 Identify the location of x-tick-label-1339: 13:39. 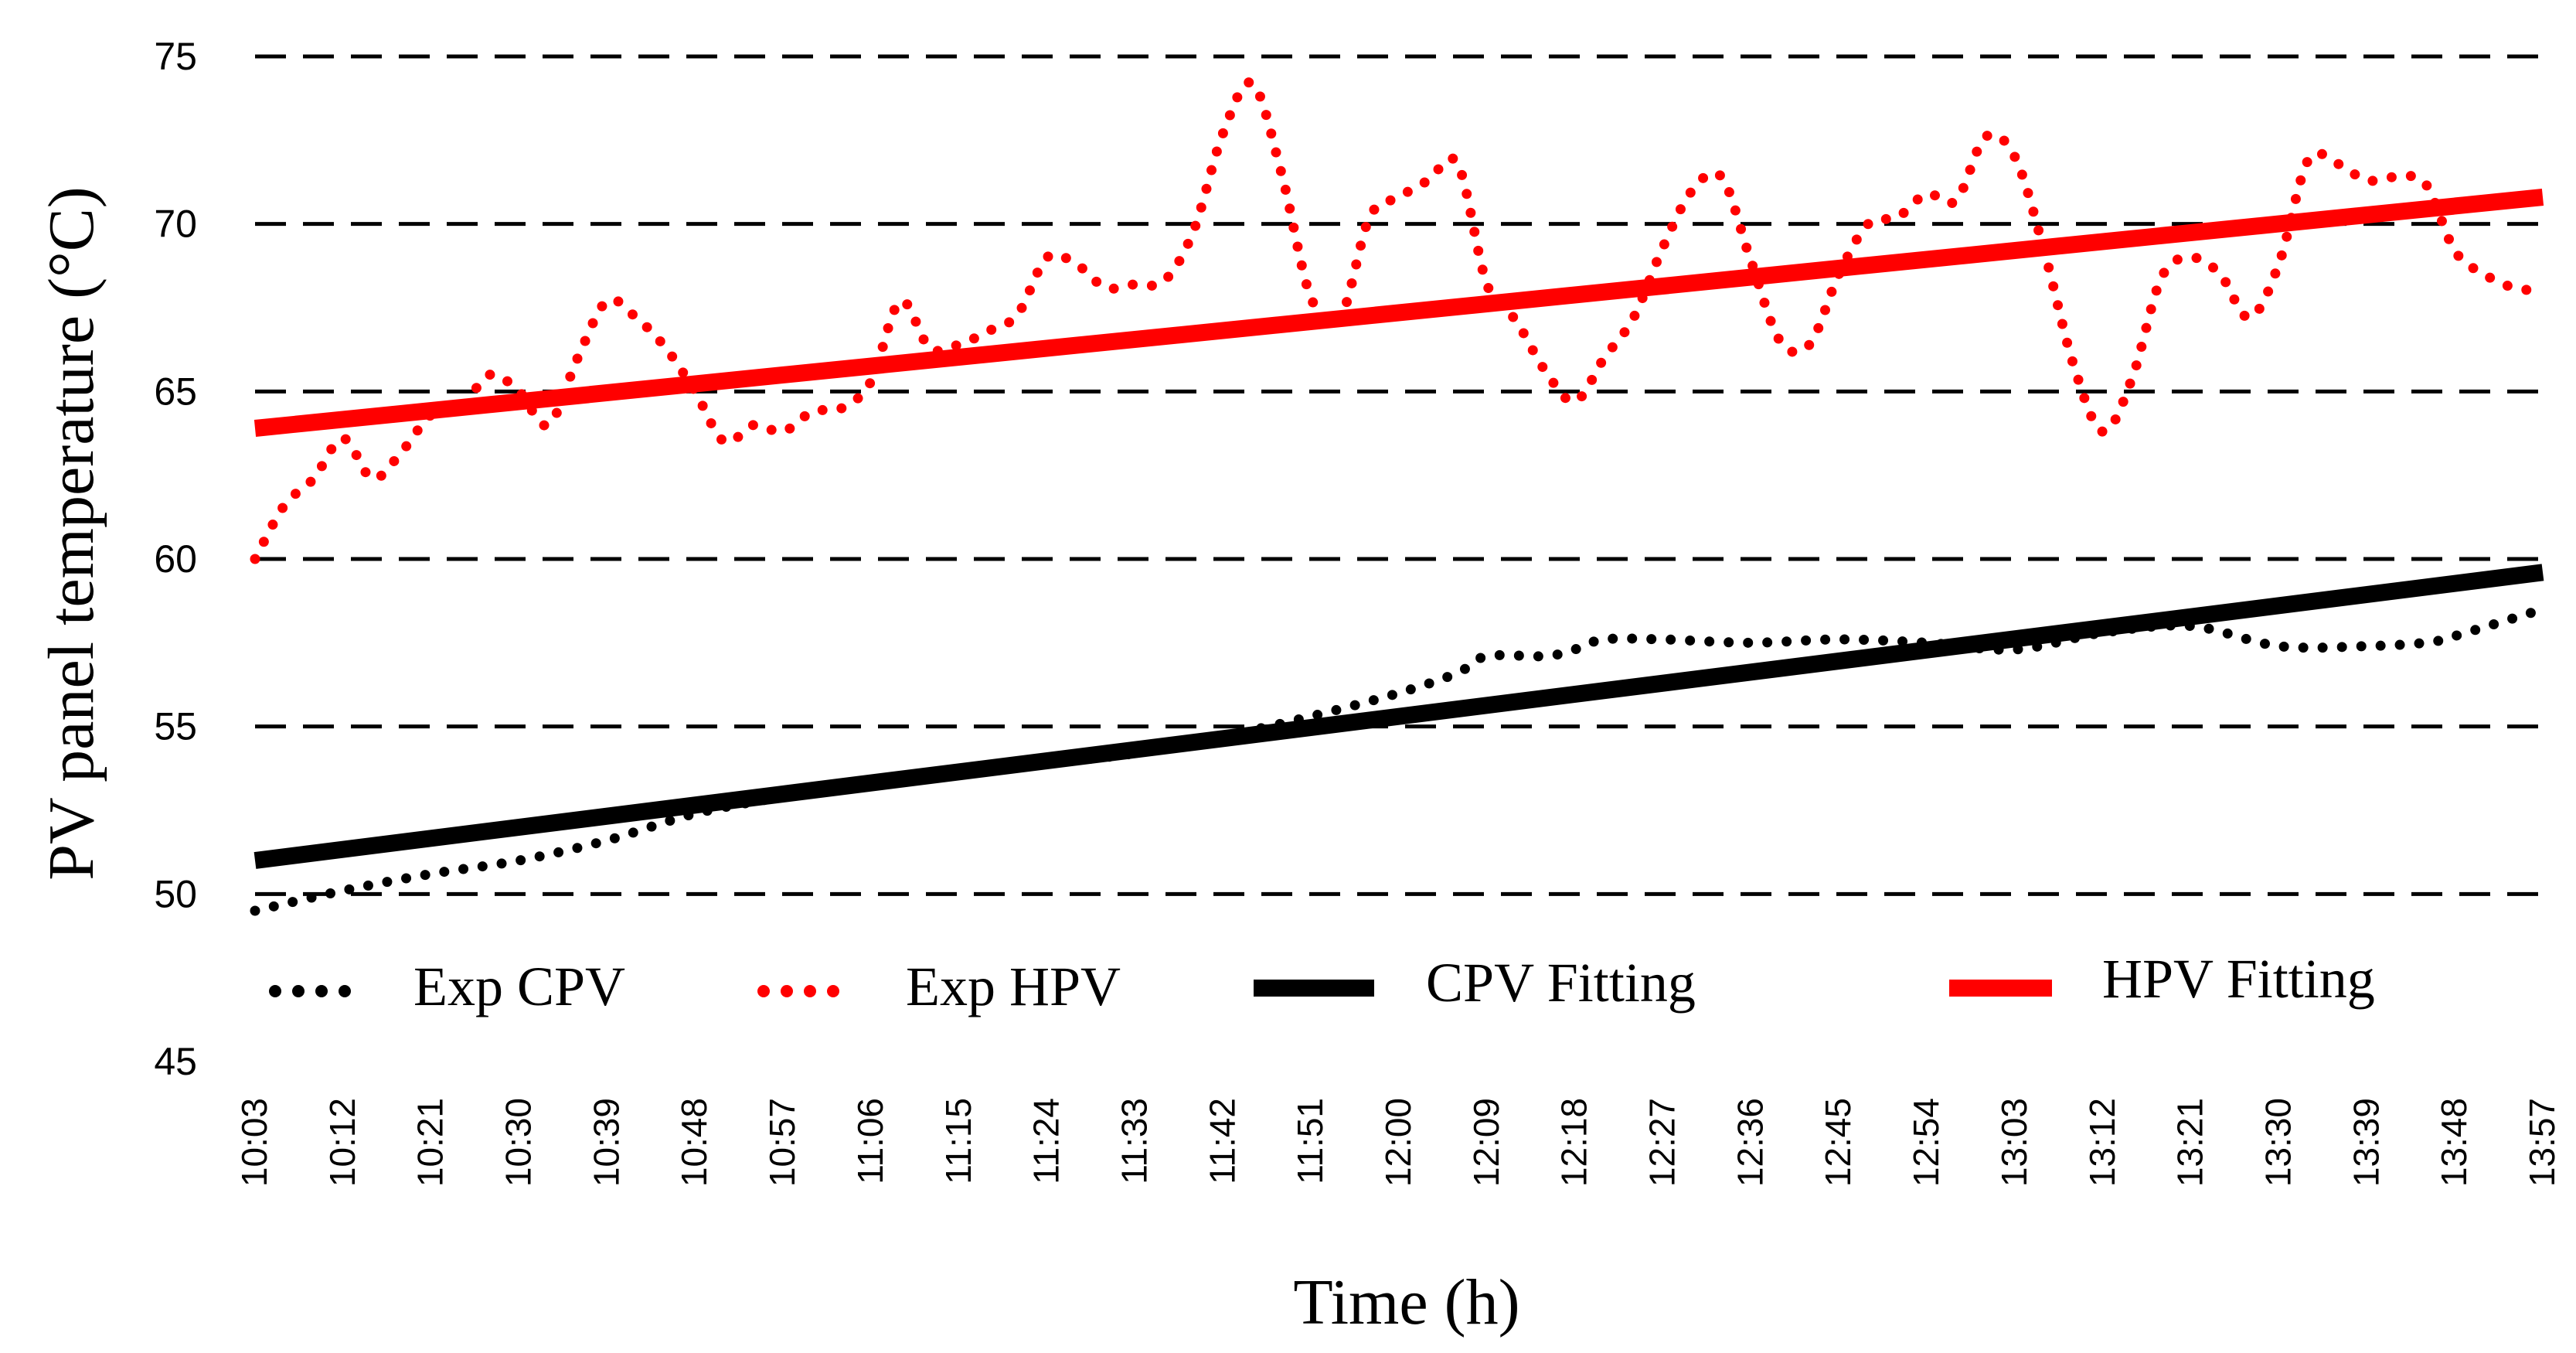
(2366, 1142).